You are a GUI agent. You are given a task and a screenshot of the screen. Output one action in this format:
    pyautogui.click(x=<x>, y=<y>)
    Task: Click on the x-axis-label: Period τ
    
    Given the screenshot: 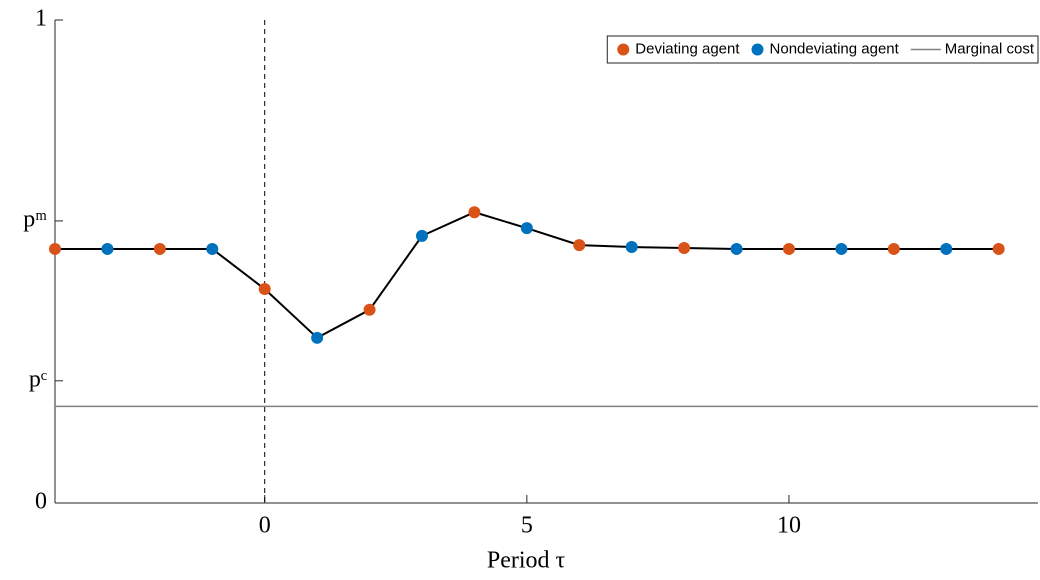 What is the action you would take?
    pyautogui.click(x=526, y=561)
    